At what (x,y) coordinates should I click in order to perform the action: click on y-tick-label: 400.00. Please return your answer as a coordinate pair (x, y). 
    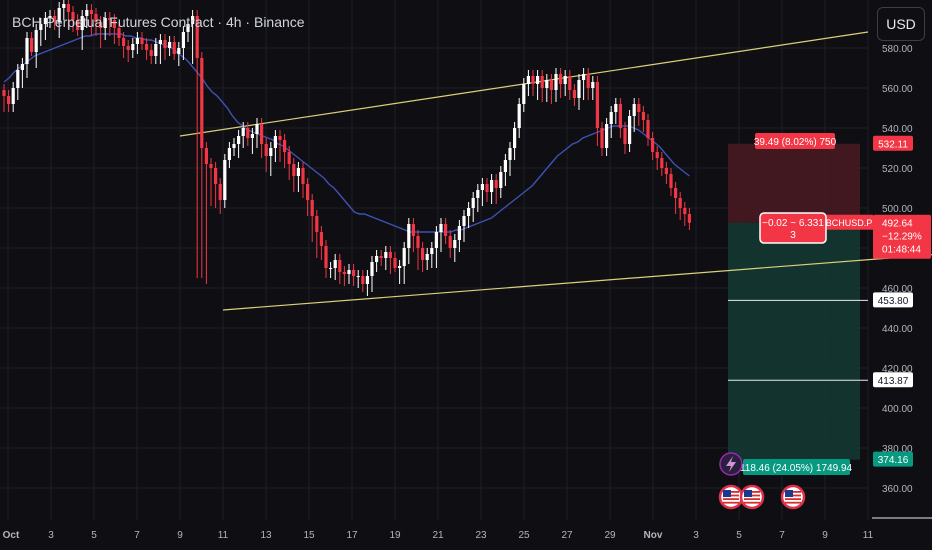
    Looking at the image, I should click on (897, 409).